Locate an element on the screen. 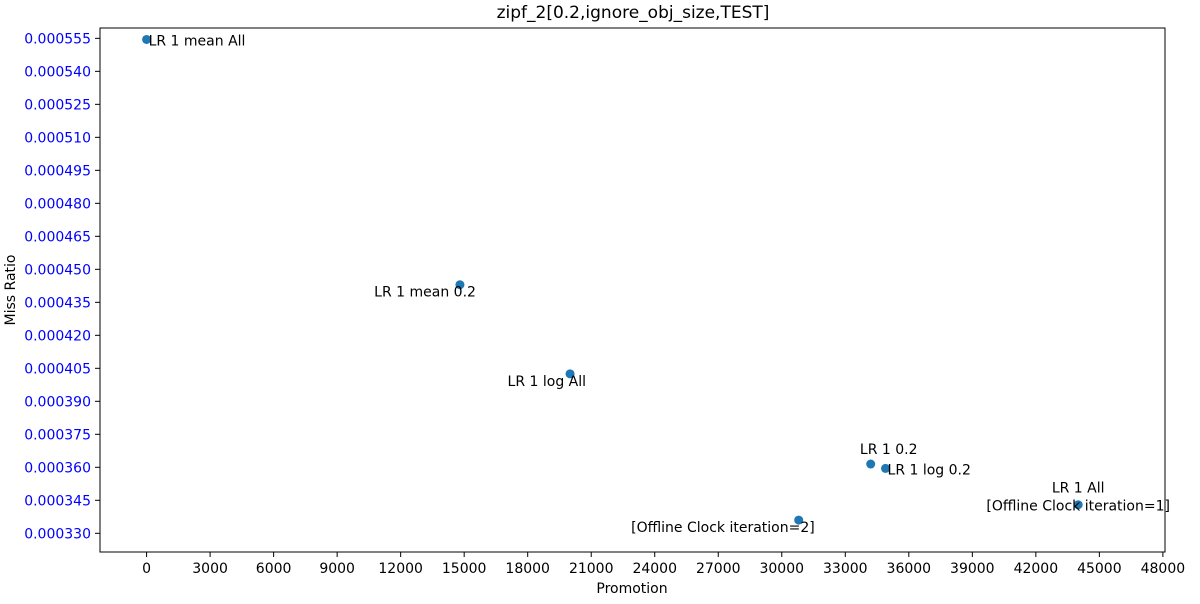 The width and height of the screenshot is (1200, 604). y-axis-label: Miss Ratio is located at coordinates (11, 290).